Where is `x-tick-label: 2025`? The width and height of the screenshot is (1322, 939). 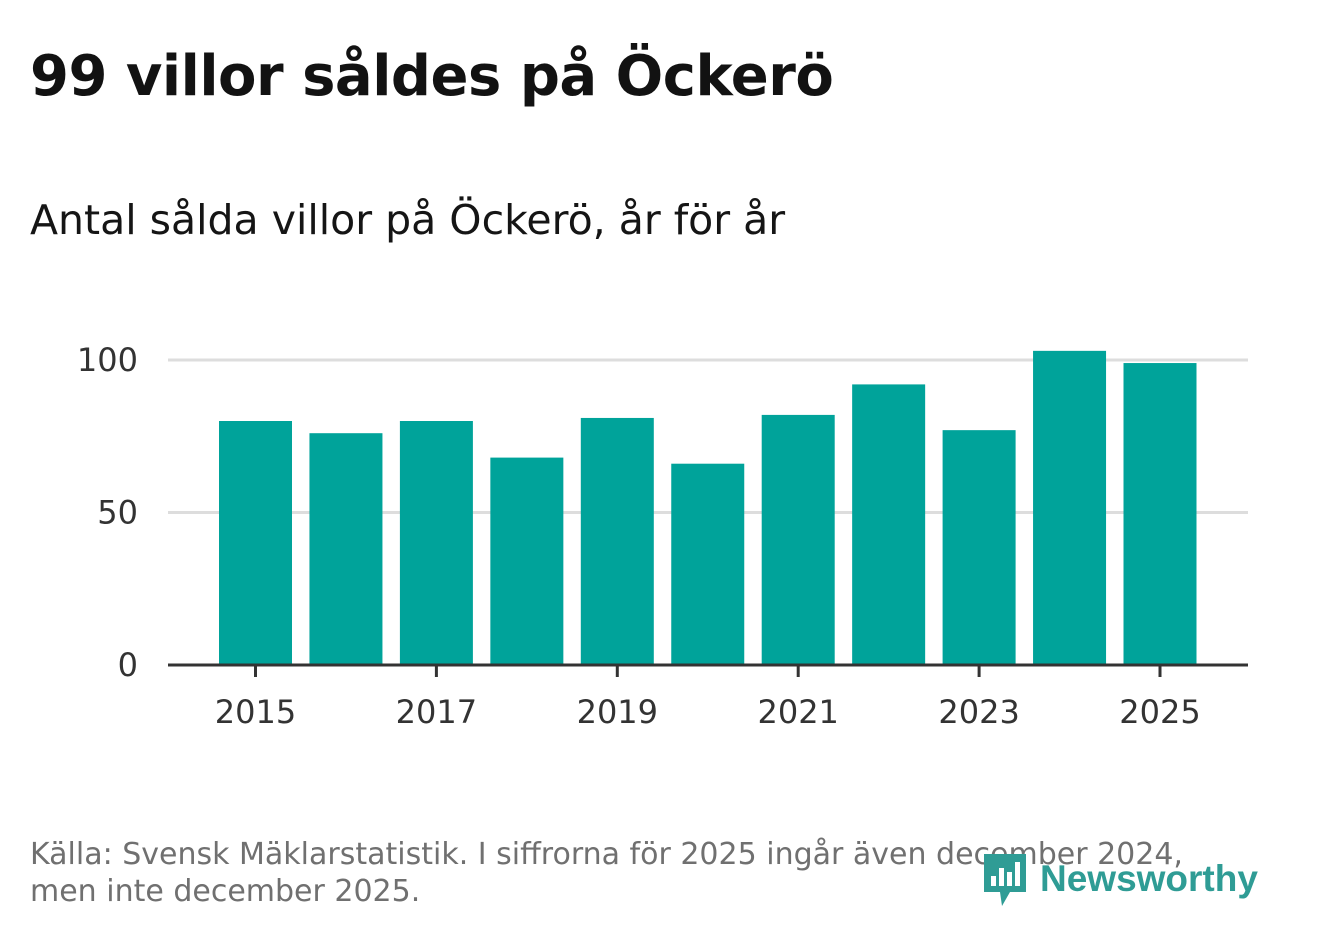
x-tick-label: 2025 is located at coordinates (1159, 712).